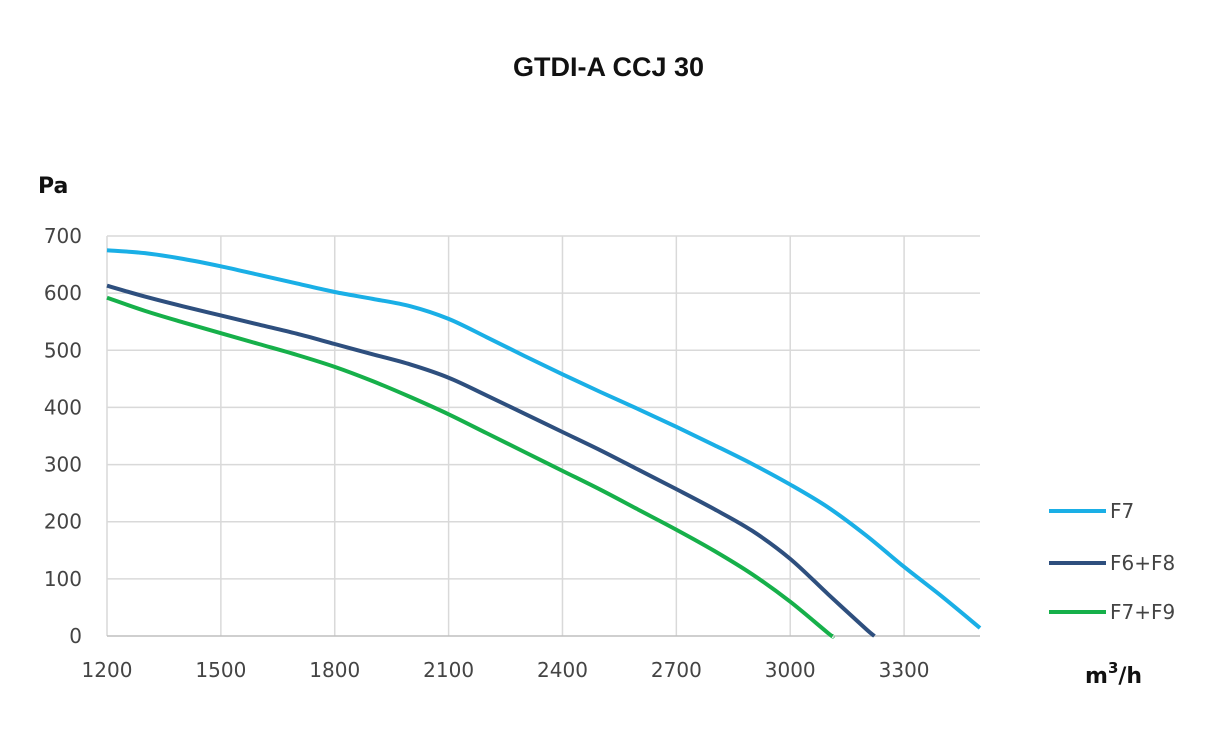 Image resolution: width=1217 pixels, height=750 pixels. I want to click on y-tick-label: 500, so click(63, 350).